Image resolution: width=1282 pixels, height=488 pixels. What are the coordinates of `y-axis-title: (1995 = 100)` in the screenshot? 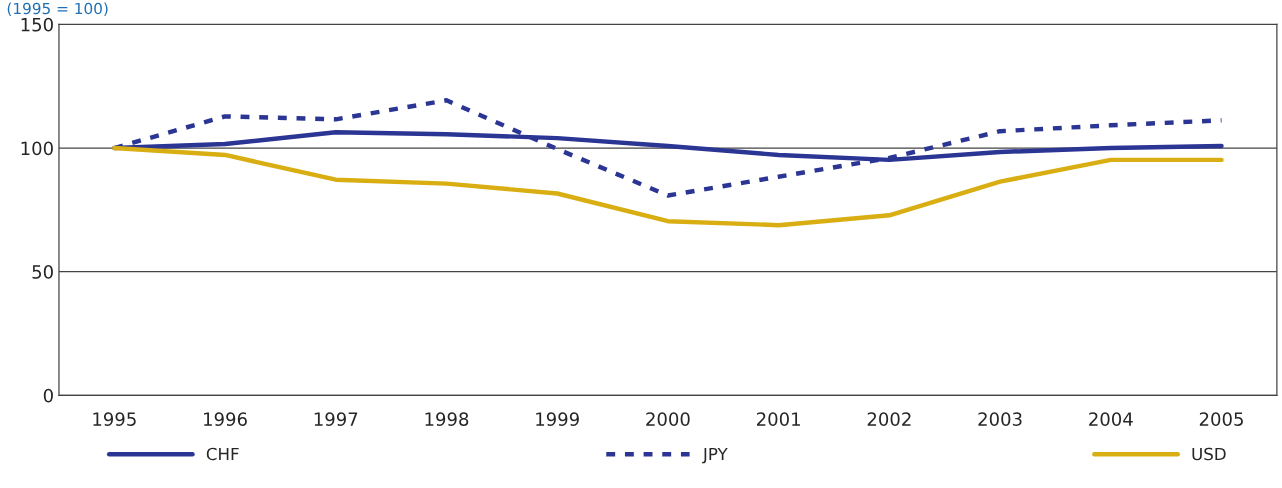 It's located at (57, 9).